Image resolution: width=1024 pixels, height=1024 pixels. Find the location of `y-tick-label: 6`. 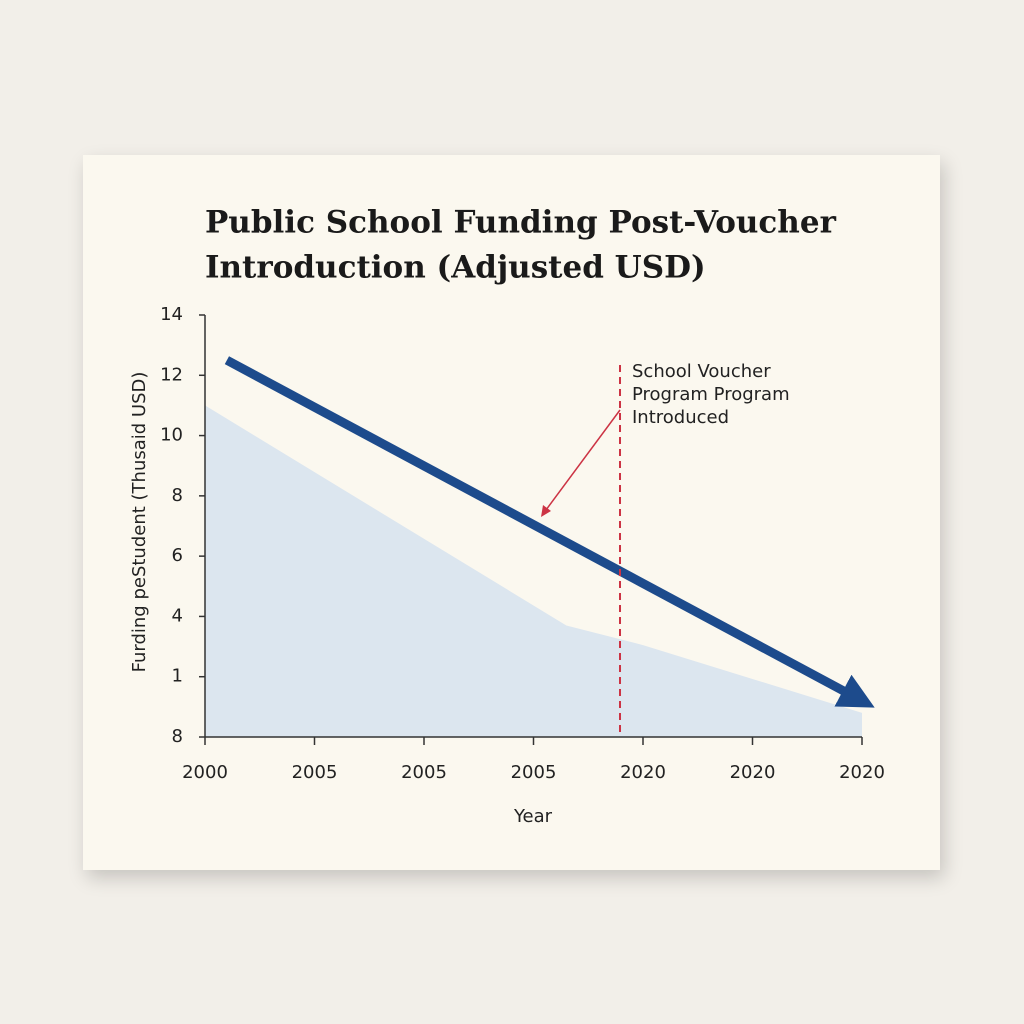

y-tick-label: 6 is located at coordinates (177, 555).